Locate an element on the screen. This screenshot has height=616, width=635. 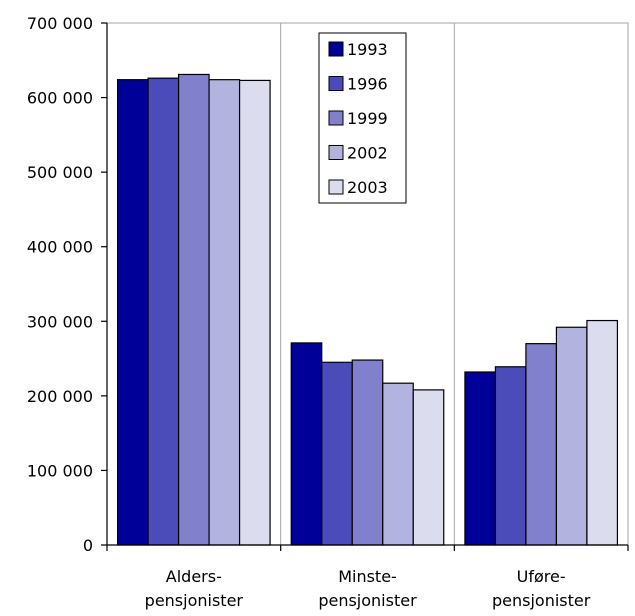
category-label: Uføre-pensjonister is located at coordinates (541, 588).